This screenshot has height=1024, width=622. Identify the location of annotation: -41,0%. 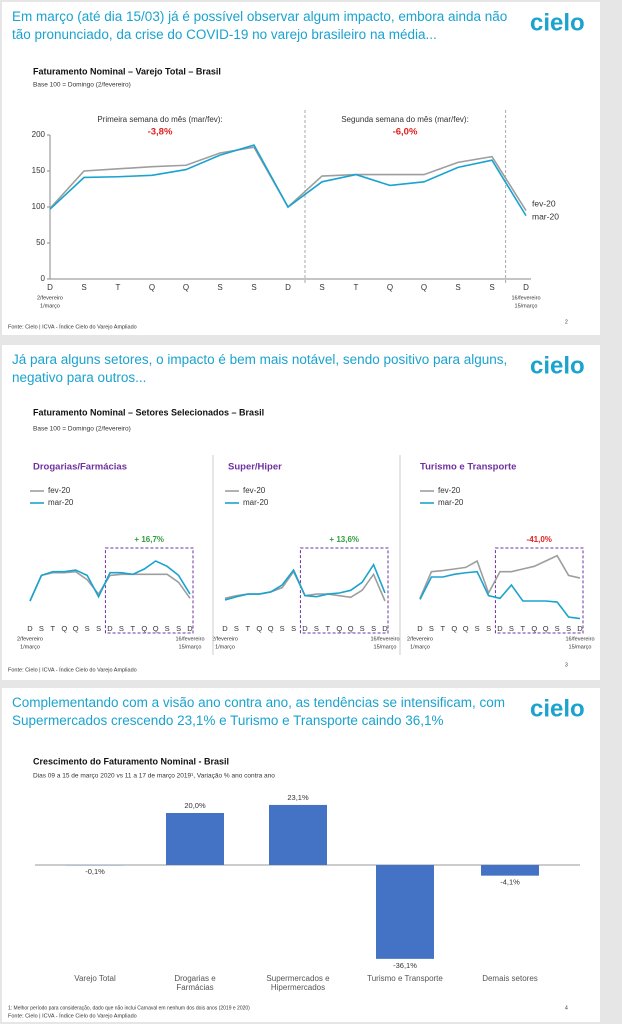
(539, 539).